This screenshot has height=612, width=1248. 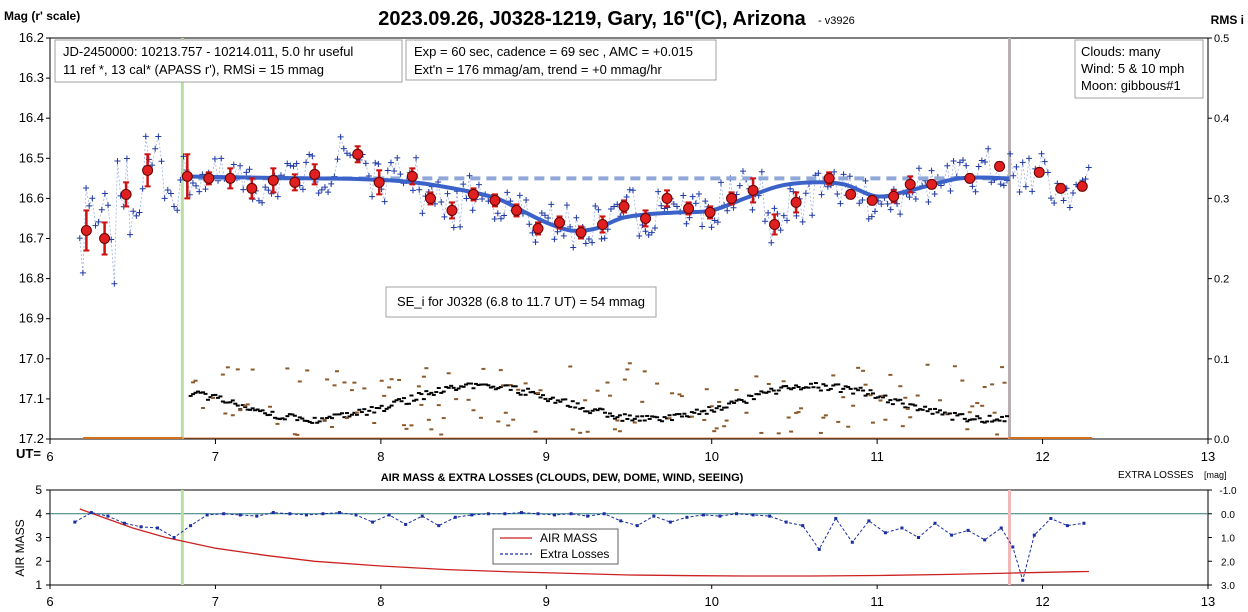 What do you see at coordinates (1131, 85) in the screenshot?
I see `moon-text: Moon: gibbous#1` at bounding box center [1131, 85].